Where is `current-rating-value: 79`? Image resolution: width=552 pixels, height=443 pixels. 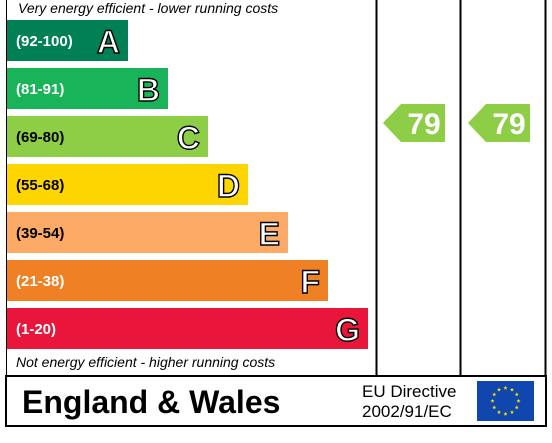 current-rating-value: 79 is located at coordinates (423, 124).